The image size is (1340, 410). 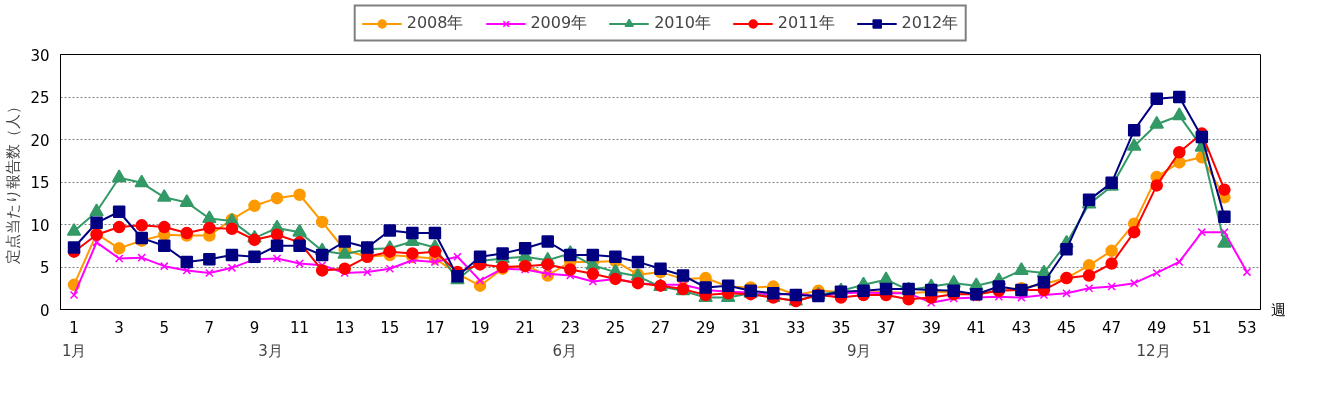 I want to click on x-tick-label: 21, so click(x=525, y=327).